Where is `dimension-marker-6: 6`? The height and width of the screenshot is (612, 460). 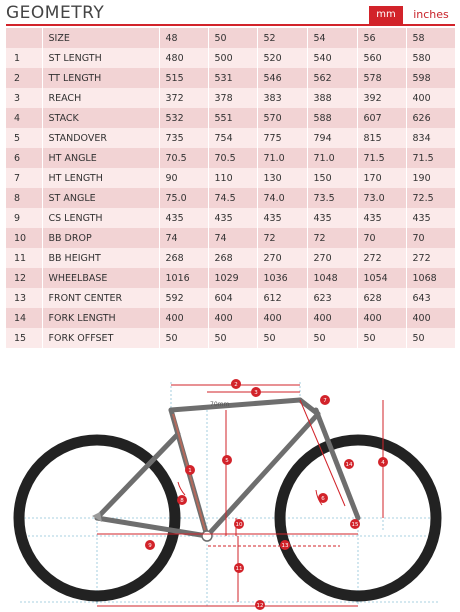
dimension-marker-6: 6 is located at coordinates (323, 498).